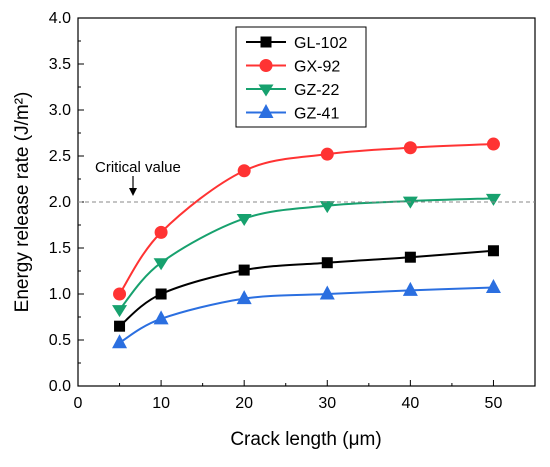 The width and height of the screenshot is (550, 467). I want to click on y-tick-label: 1.5, so click(60, 248).